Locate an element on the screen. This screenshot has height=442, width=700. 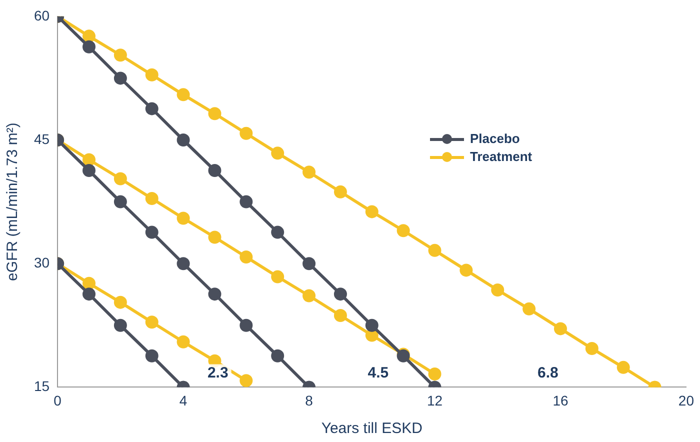
annotation: 4.5 is located at coordinates (378, 373).